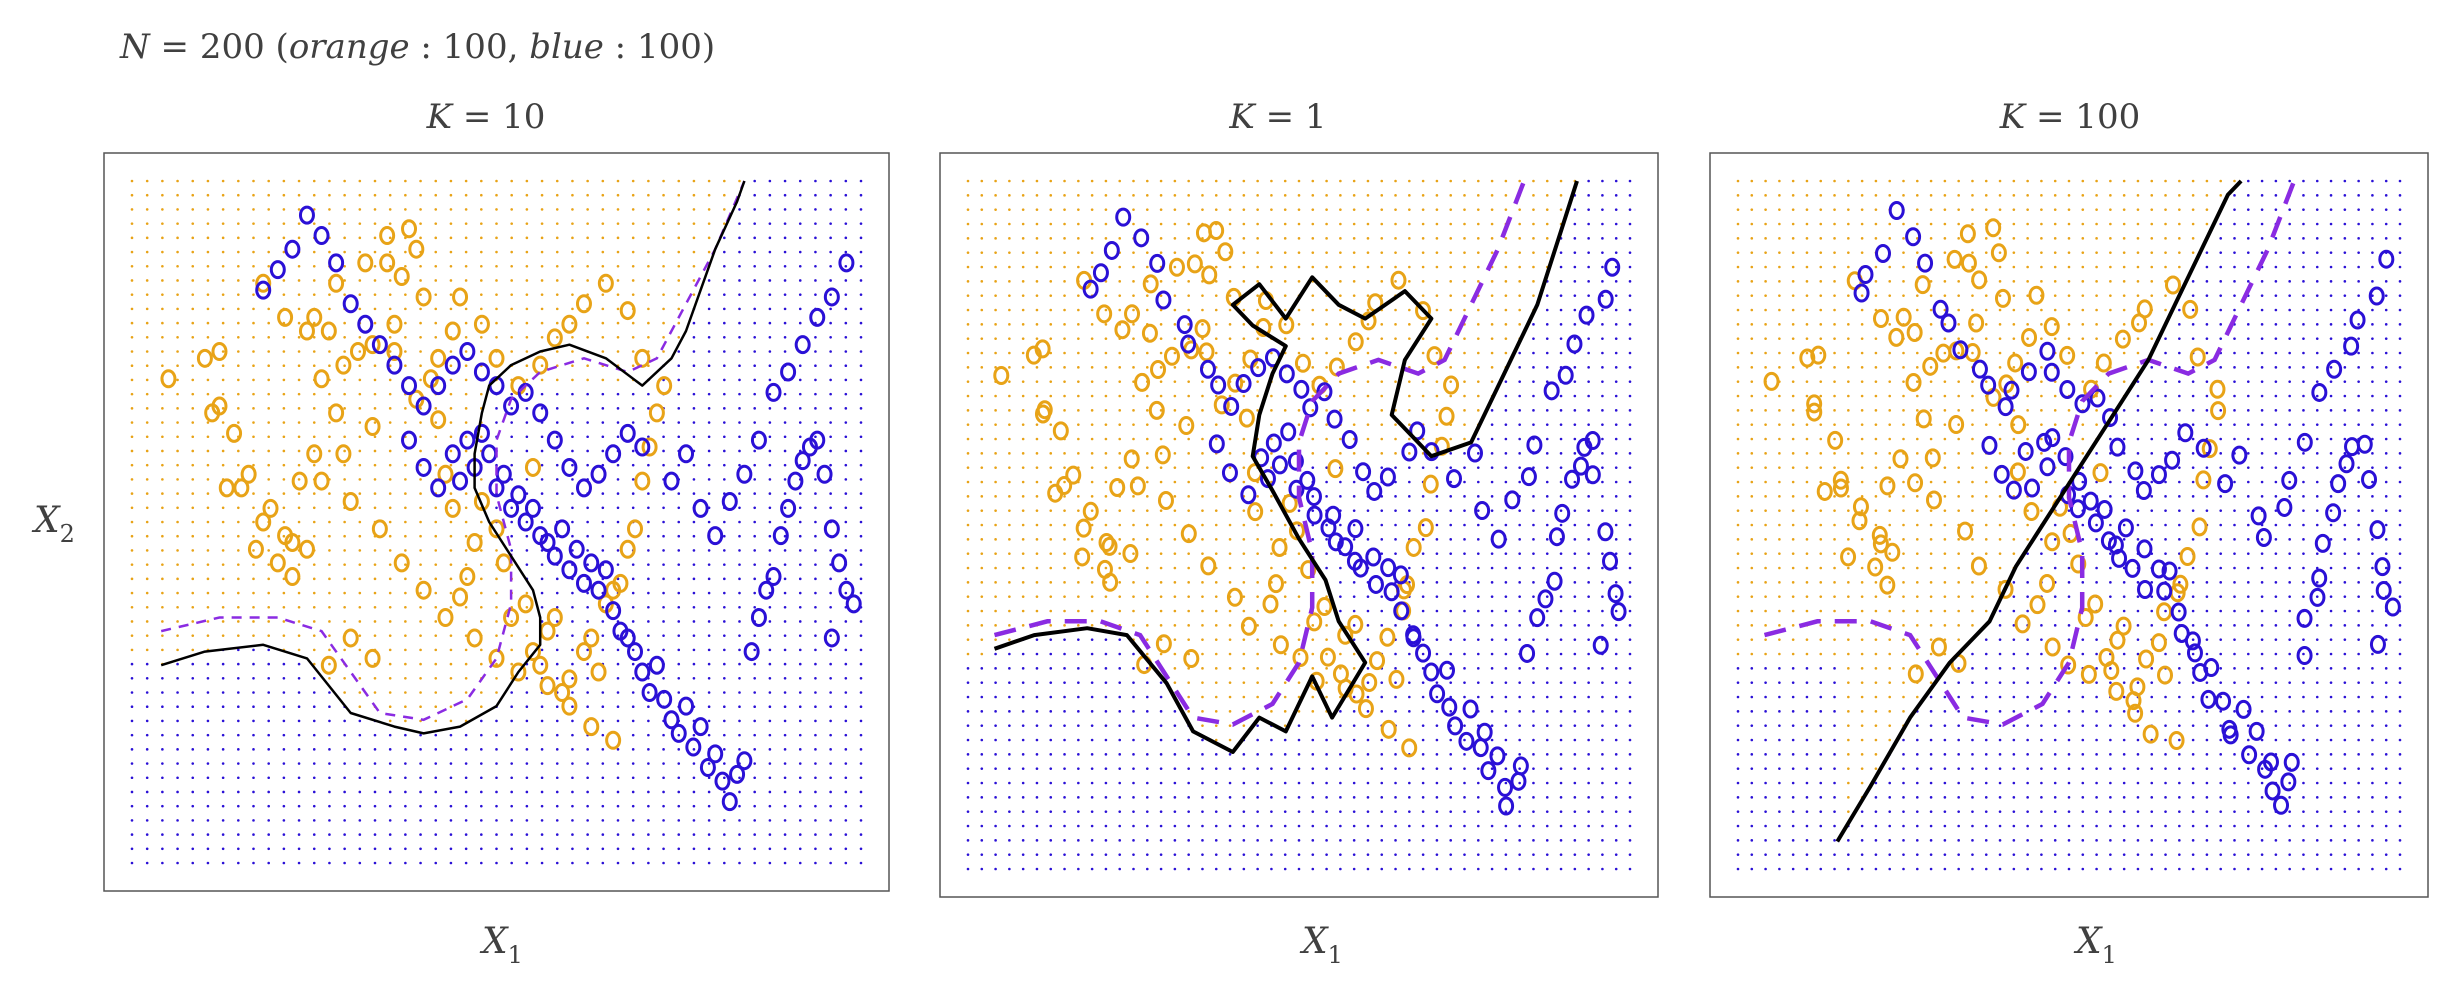  Describe the element at coordinates (744, 474) in the screenshot. I see `blue-point` at that location.